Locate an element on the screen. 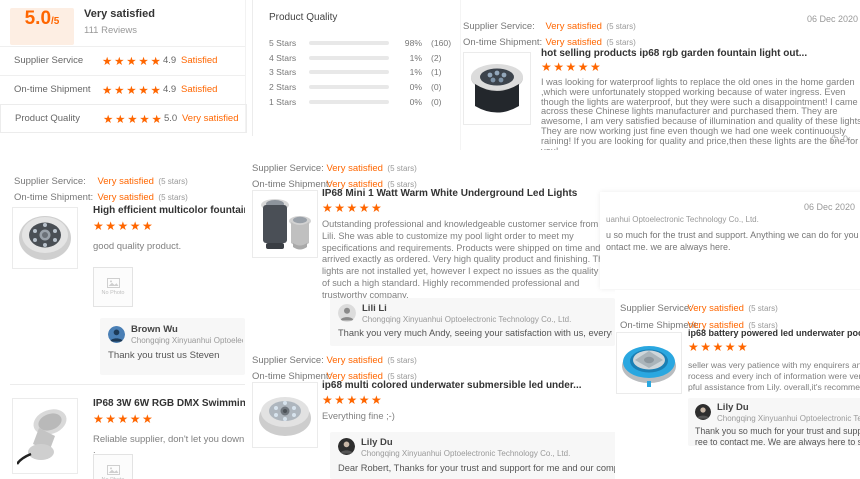 This screenshot has height=479, width=860. summary-row-verdict: Very satisfied is located at coordinates (210, 118).